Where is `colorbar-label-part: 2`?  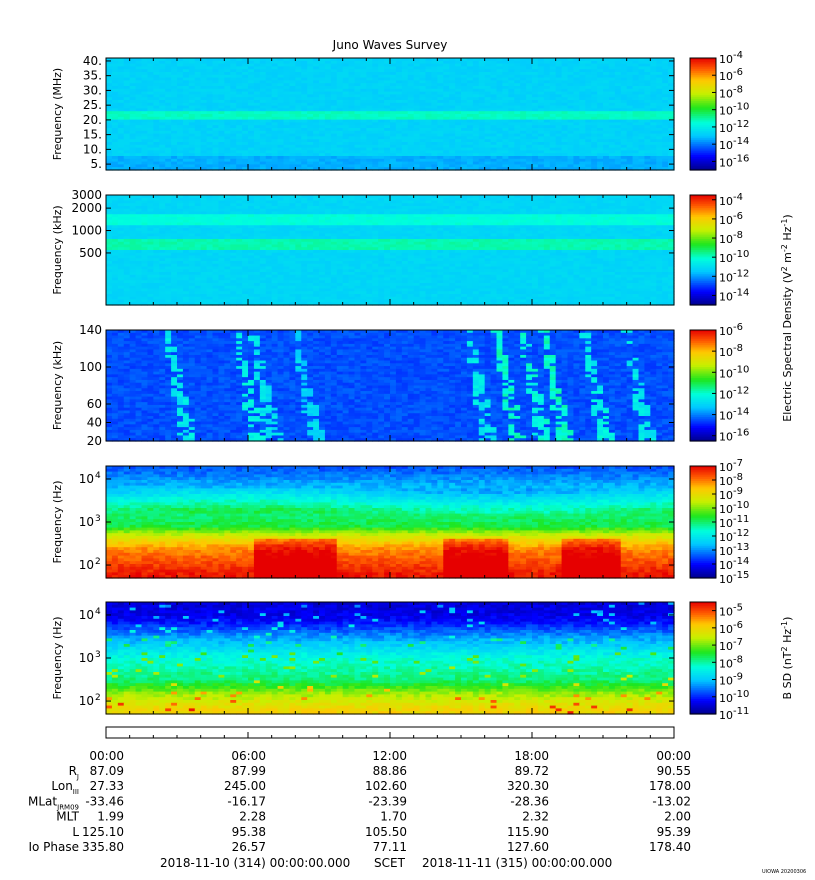 colorbar-label-part: 2 is located at coordinates (784, 648).